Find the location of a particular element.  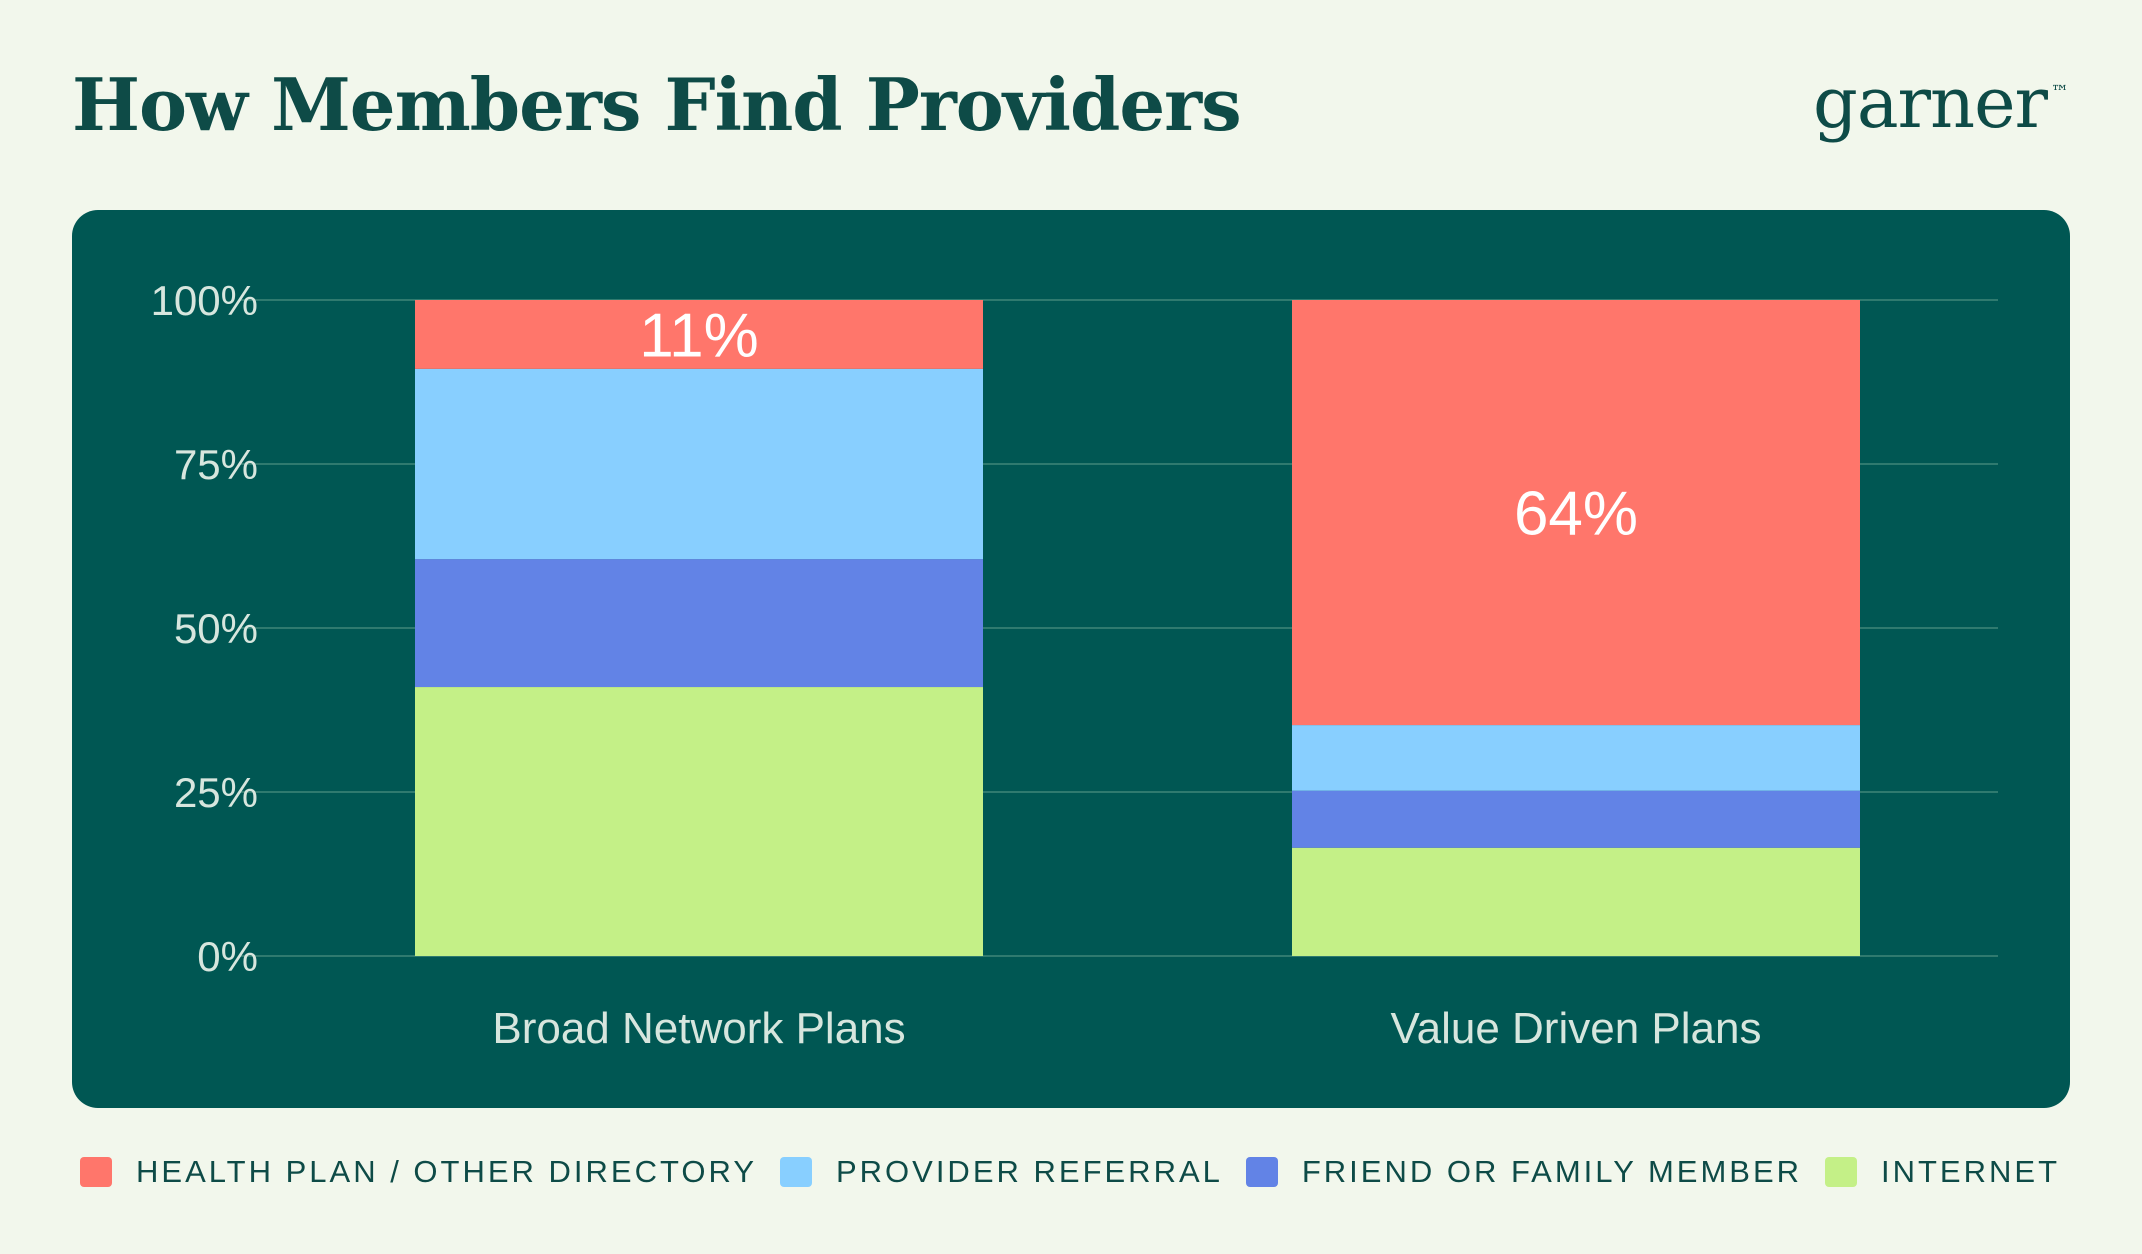

legend-label: HEALTH PLAN / OTHER DIRECTORY is located at coordinates (446, 1171).